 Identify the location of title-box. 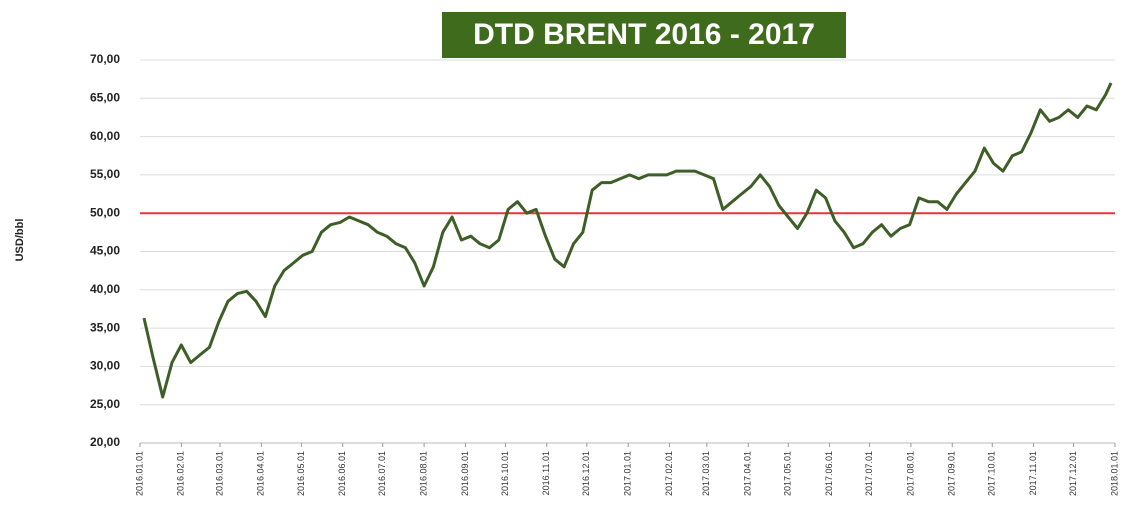
(644, 35).